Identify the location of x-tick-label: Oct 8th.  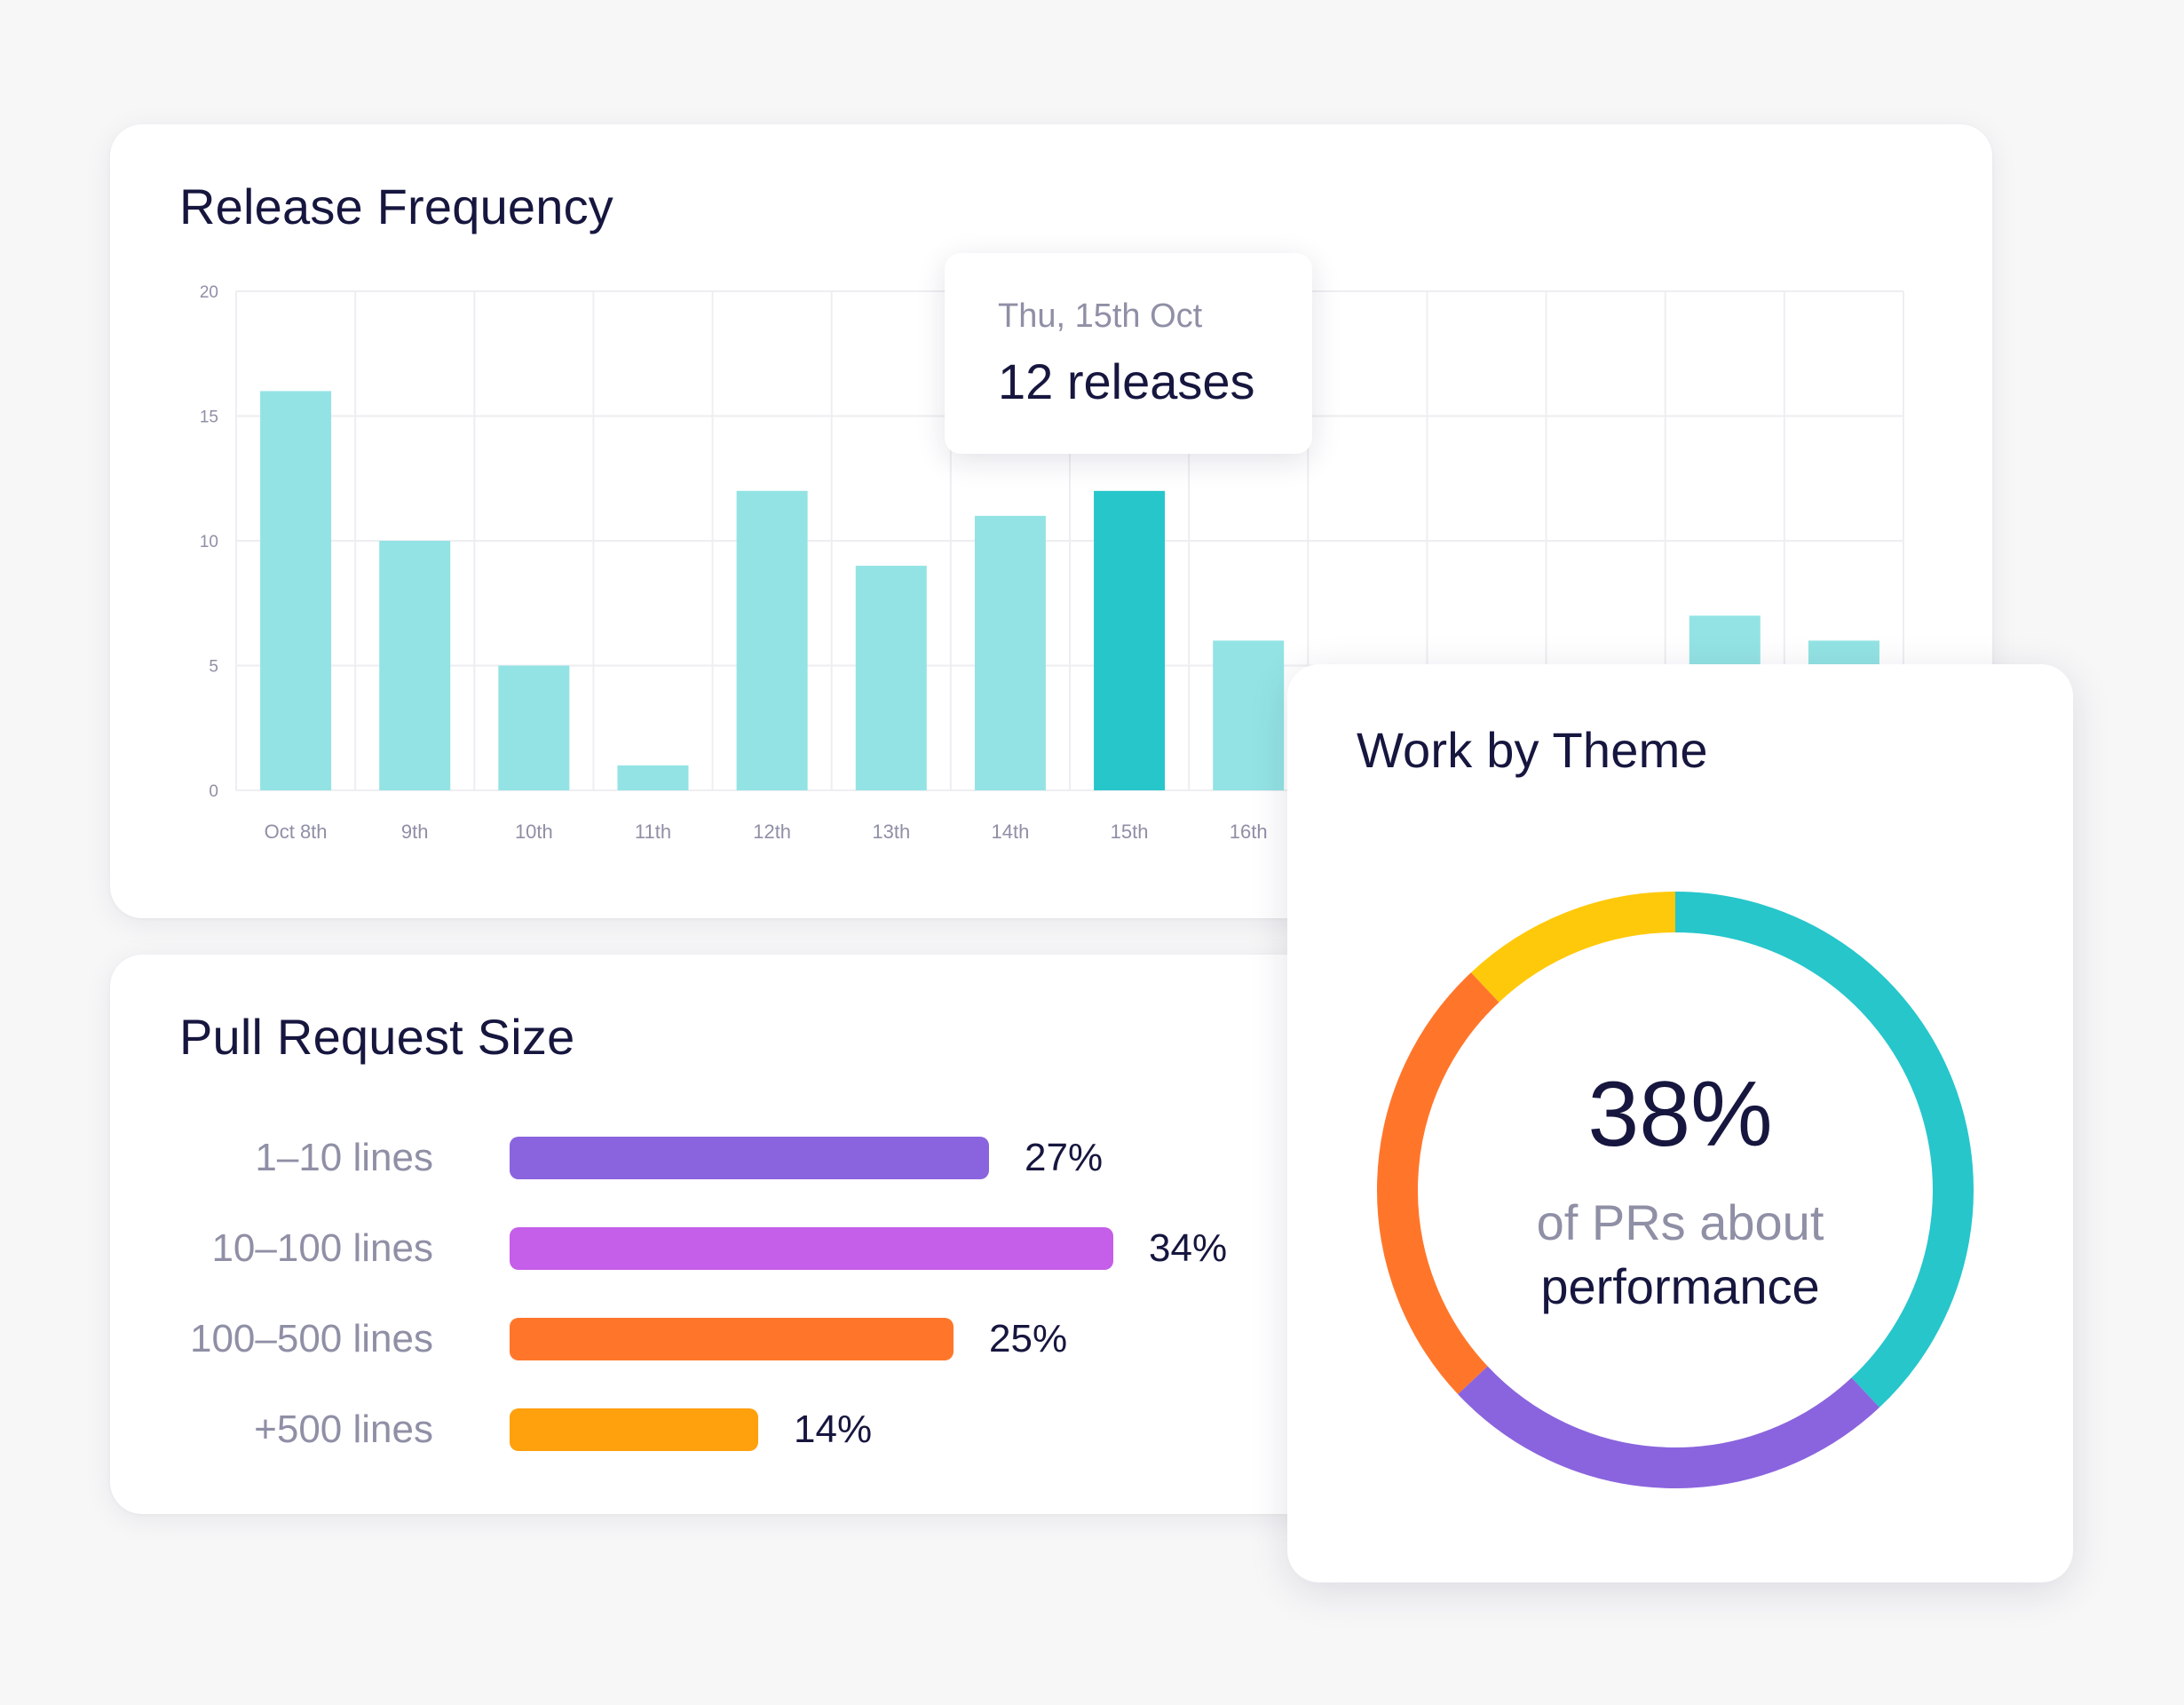
(296, 832).